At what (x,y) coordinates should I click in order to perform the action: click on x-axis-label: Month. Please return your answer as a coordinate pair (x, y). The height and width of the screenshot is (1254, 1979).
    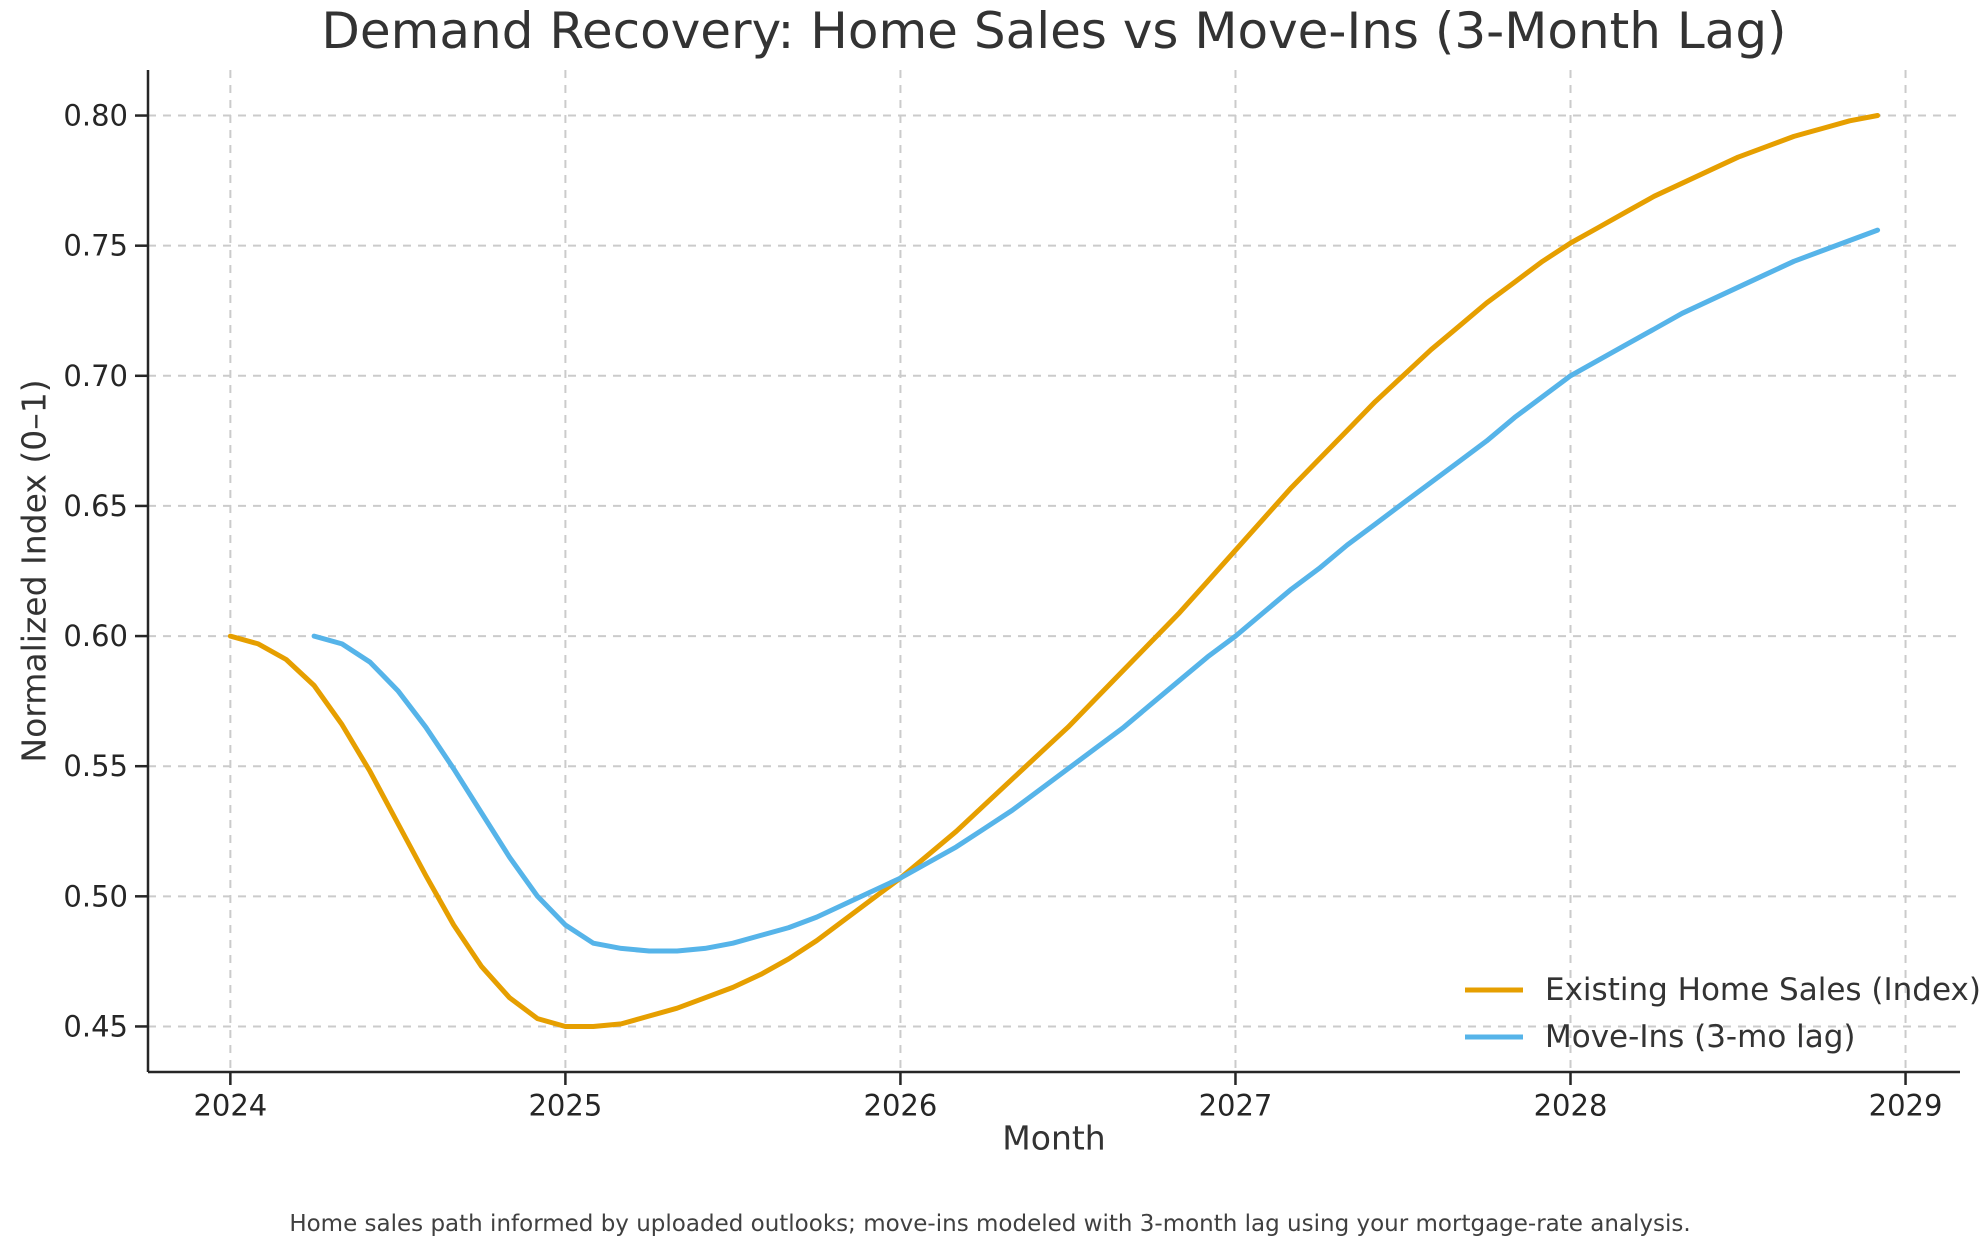
    Looking at the image, I should click on (1053, 1138).